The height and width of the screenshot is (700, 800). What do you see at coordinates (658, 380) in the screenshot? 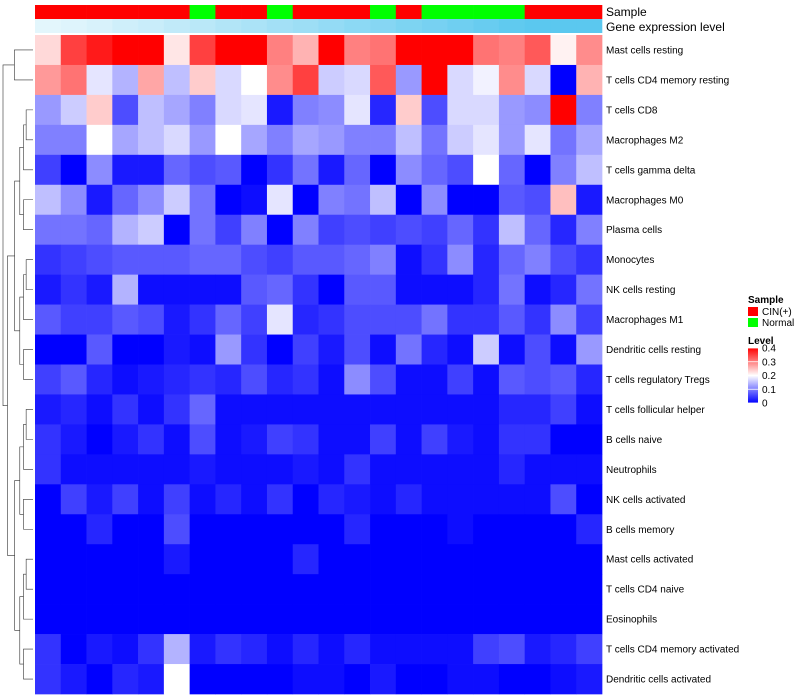
I see `row-label: T cells regulatory Tregs` at bounding box center [658, 380].